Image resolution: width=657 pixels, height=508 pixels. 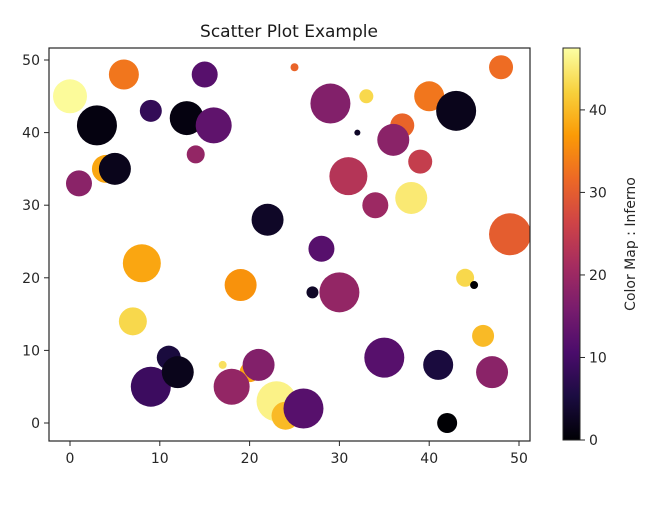 I want to click on x-tick-label: 0, so click(x=70, y=459).